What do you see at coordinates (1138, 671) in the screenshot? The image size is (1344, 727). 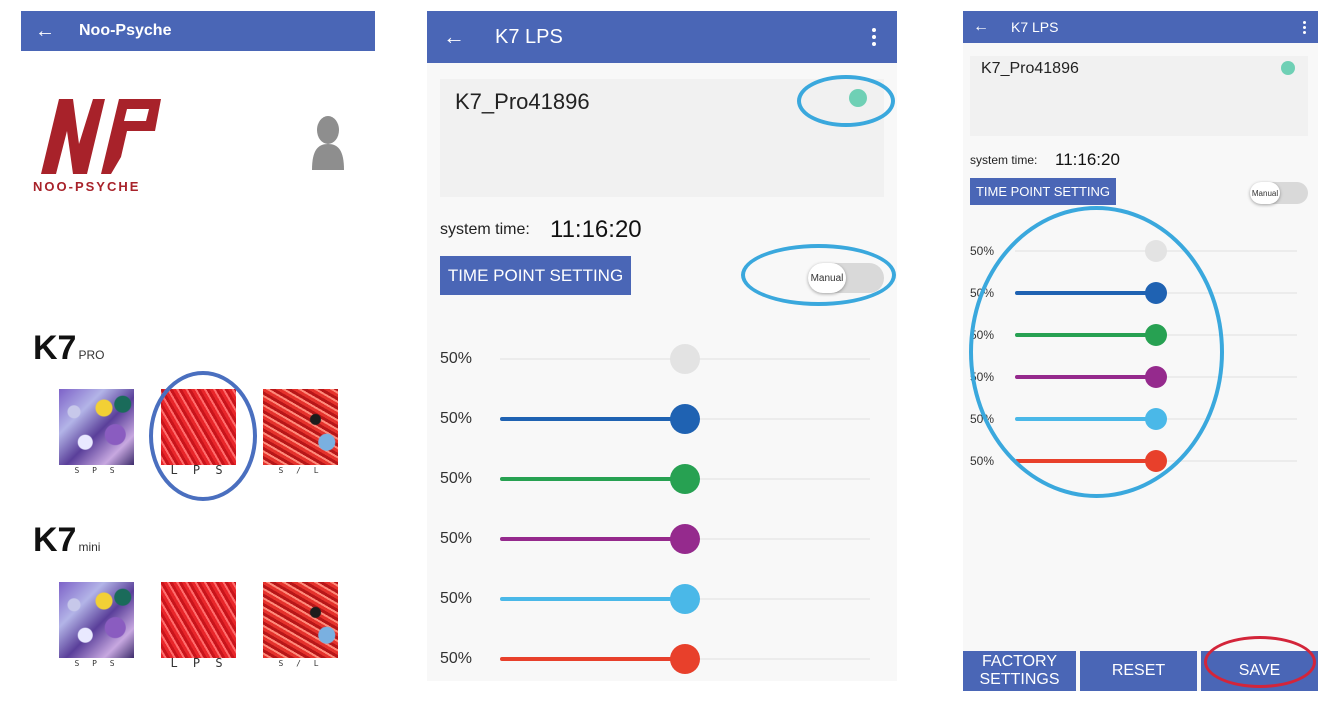 I see `reset-button: RESET` at bounding box center [1138, 671].